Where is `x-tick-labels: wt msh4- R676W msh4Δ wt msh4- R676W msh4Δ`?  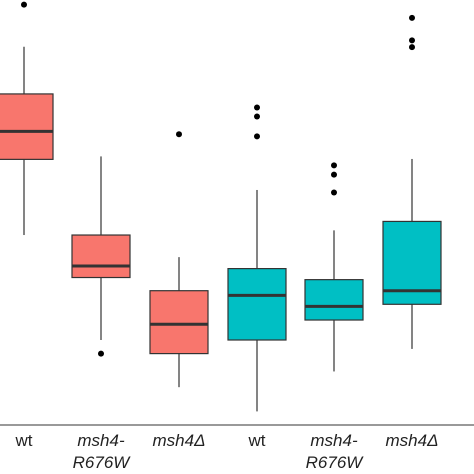 x-tick-labels: wt msh4- R676W msh4Δ wt msh4- R676W msh4Δ is located at coordinates (227, 451).